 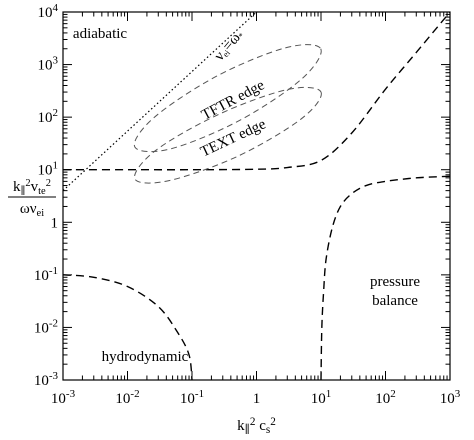 What do you see at coordinates (17, 187) in the screenshot?
I see `y-axis-label-part: k` at bounding box center [17, 187].